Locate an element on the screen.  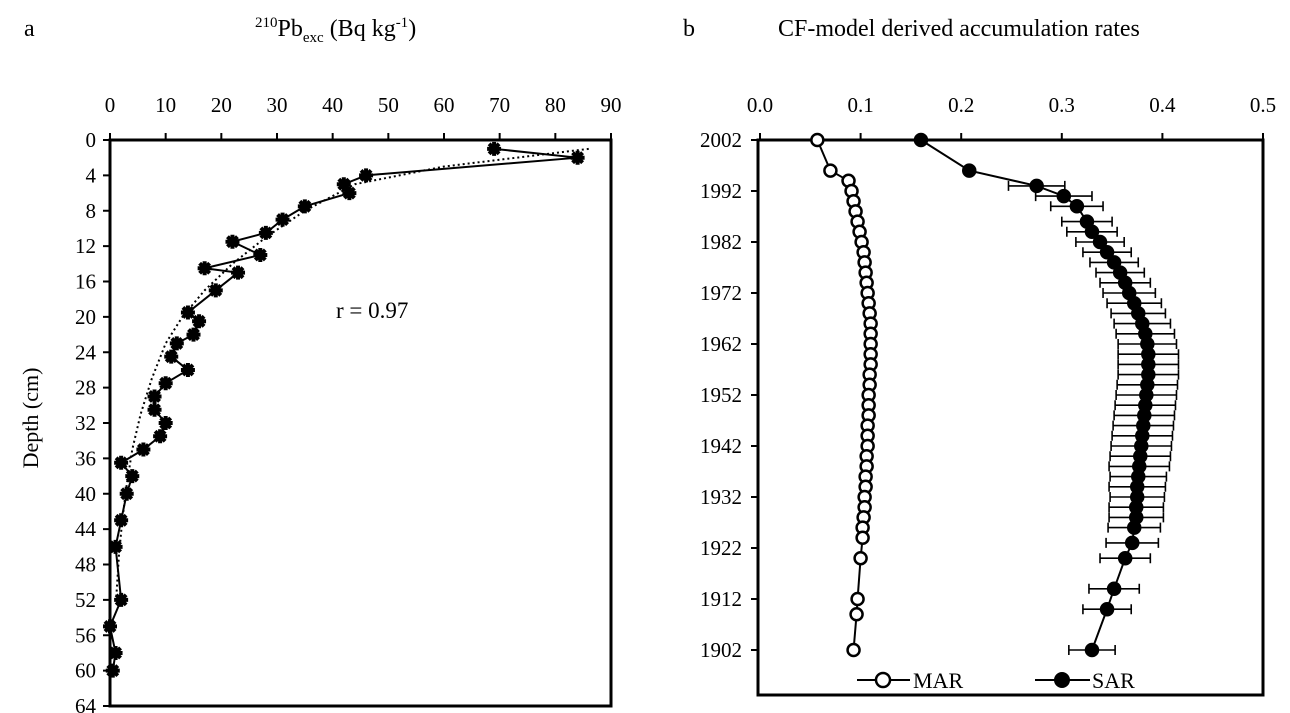
y-tick-label: 1962 is located at coordinates (721, 344).